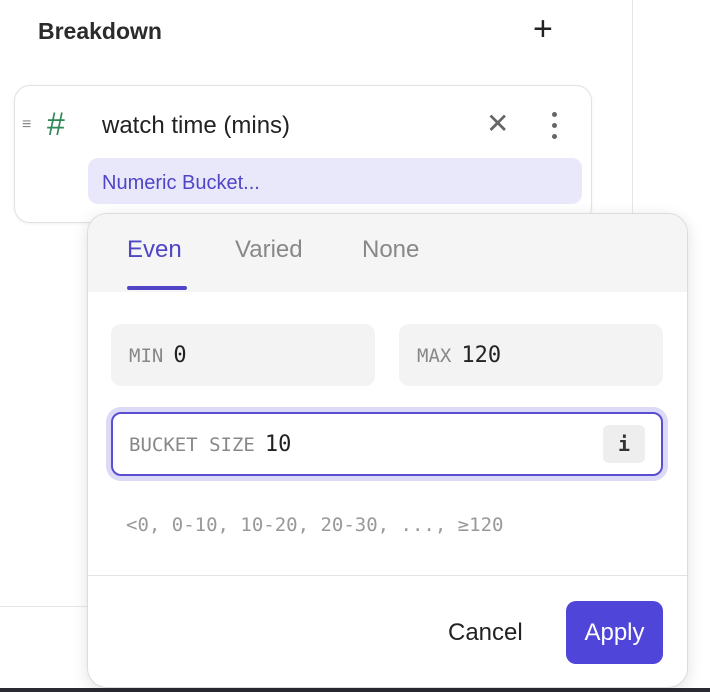 The height and width of the screenshot is (692, 710). Describe the element at coordinates (614, 632) in the screenshot. I see `apply-button: Apply` at that location.